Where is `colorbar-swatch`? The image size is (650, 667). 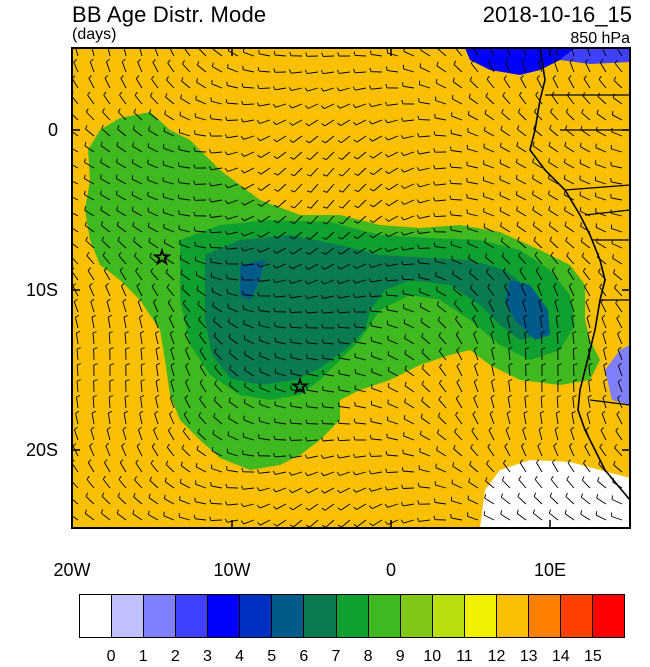 colorbar-swatch is located at coordinates (512, 616).